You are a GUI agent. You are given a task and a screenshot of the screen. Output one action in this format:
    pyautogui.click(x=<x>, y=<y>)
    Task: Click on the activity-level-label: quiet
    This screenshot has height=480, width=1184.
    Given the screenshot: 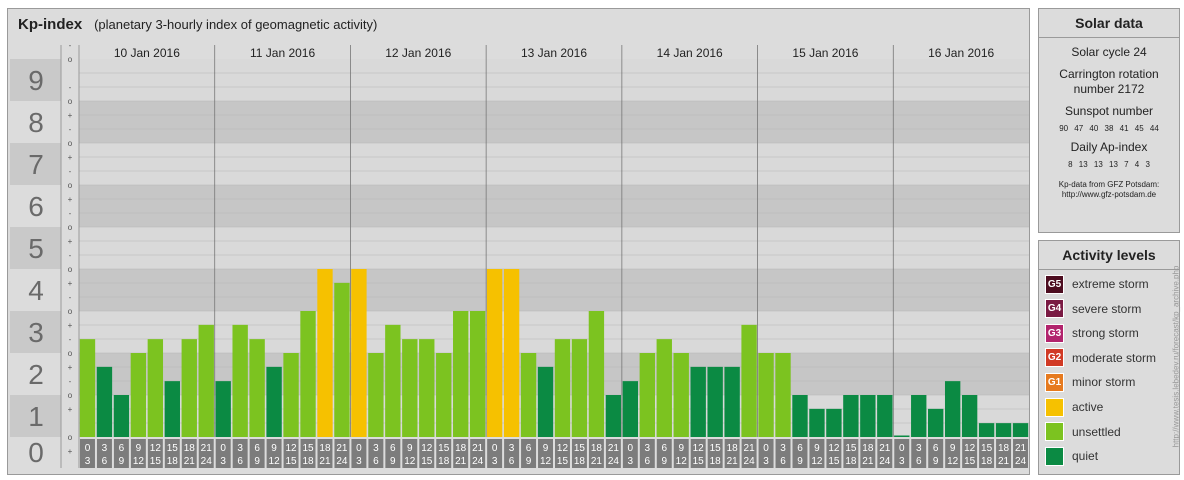 What is the action you would take?
    pyautogui.click(x=1085, y=456)
    